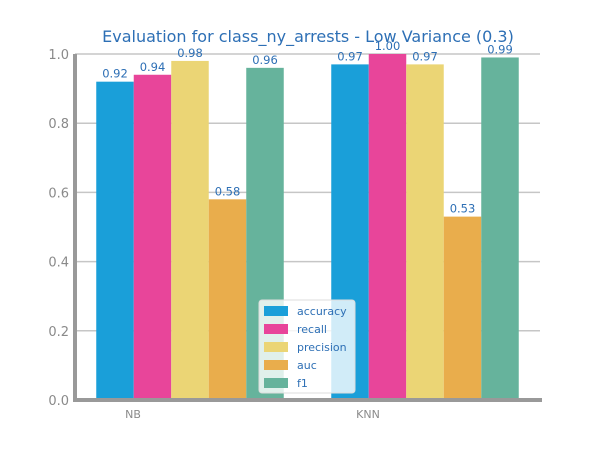 The height and width of the screenshot is (450, 600). Describe the element at coordinates (115, 241) in the screenshot. I see `bar-accuracy-nb` at that location.